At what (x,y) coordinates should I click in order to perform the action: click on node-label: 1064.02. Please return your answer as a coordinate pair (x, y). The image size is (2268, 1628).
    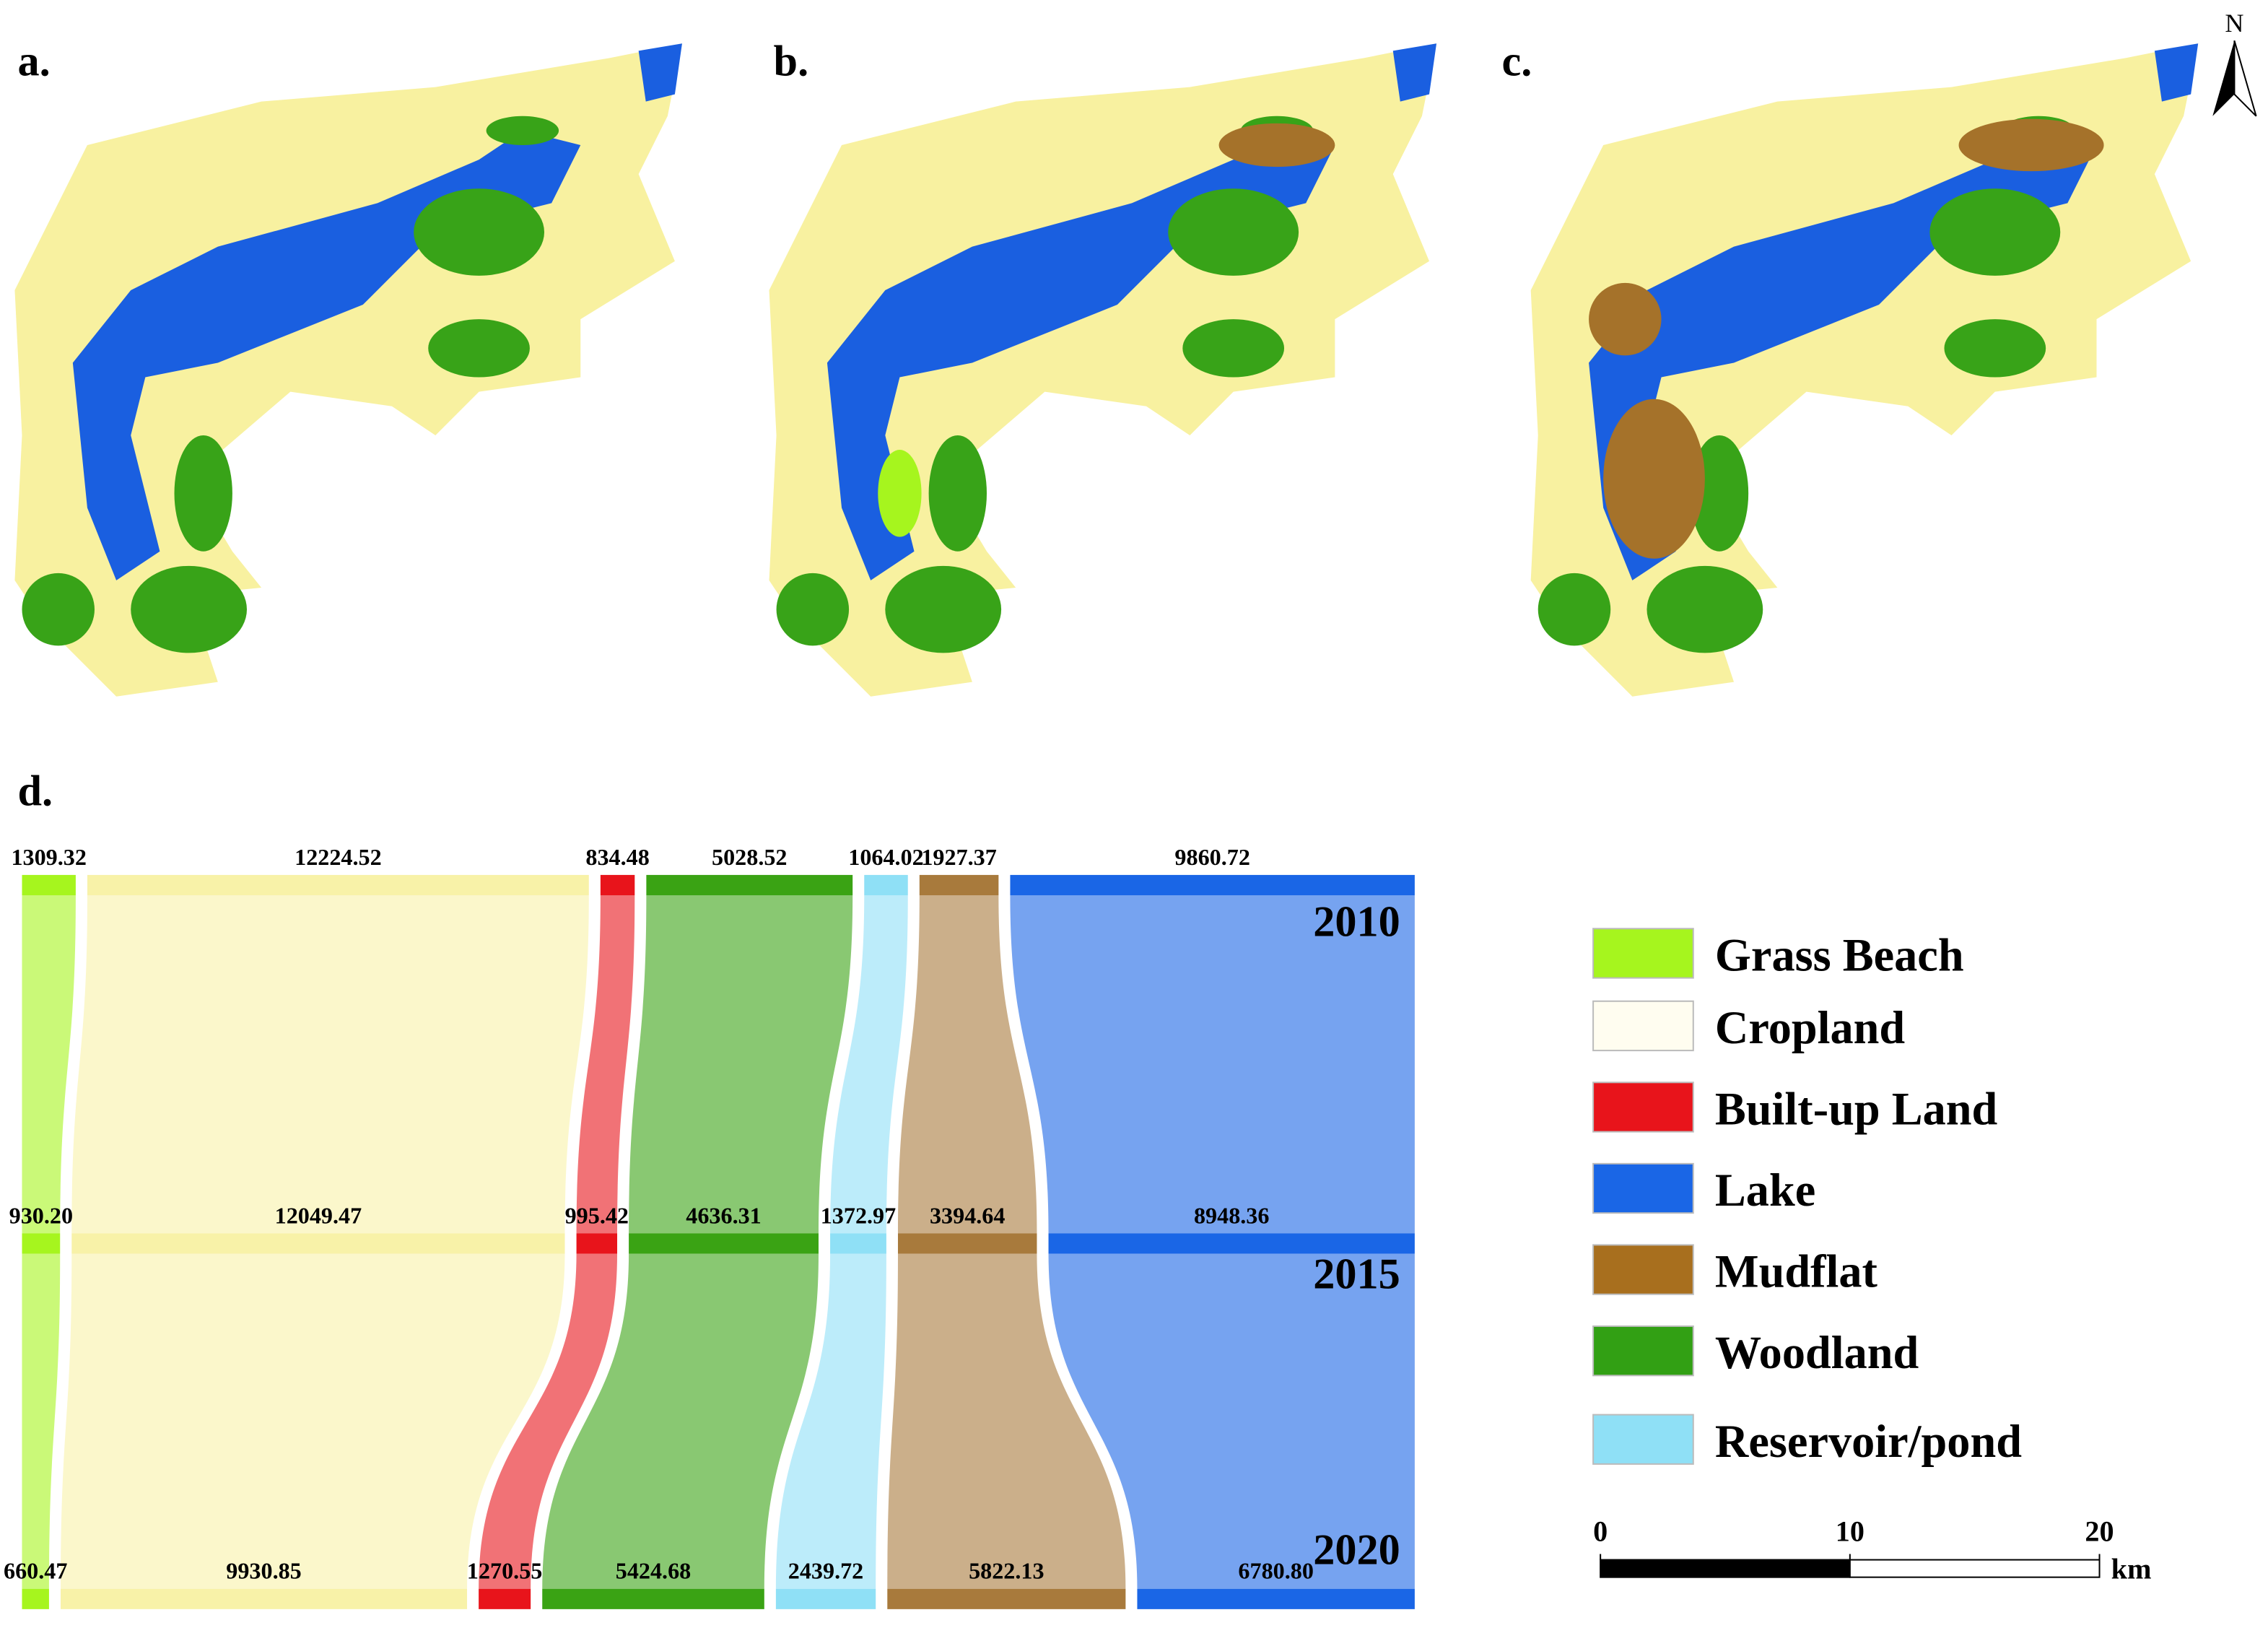
    Looking at the image, I should click on (885, 857).